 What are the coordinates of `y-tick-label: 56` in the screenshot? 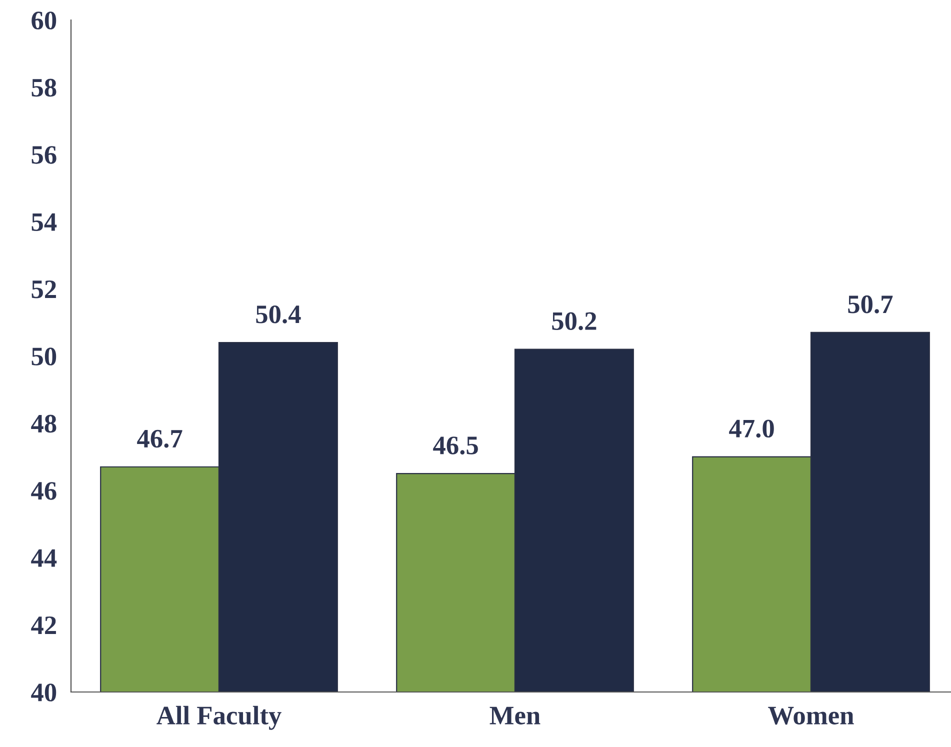 It's located at (44, 155).